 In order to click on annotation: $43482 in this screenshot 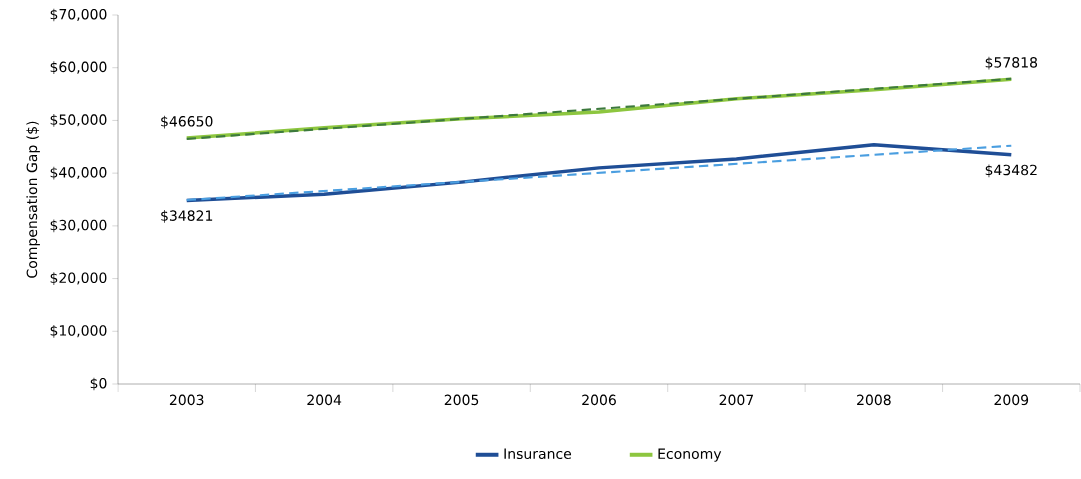, I will do `click(1011, 171)`.